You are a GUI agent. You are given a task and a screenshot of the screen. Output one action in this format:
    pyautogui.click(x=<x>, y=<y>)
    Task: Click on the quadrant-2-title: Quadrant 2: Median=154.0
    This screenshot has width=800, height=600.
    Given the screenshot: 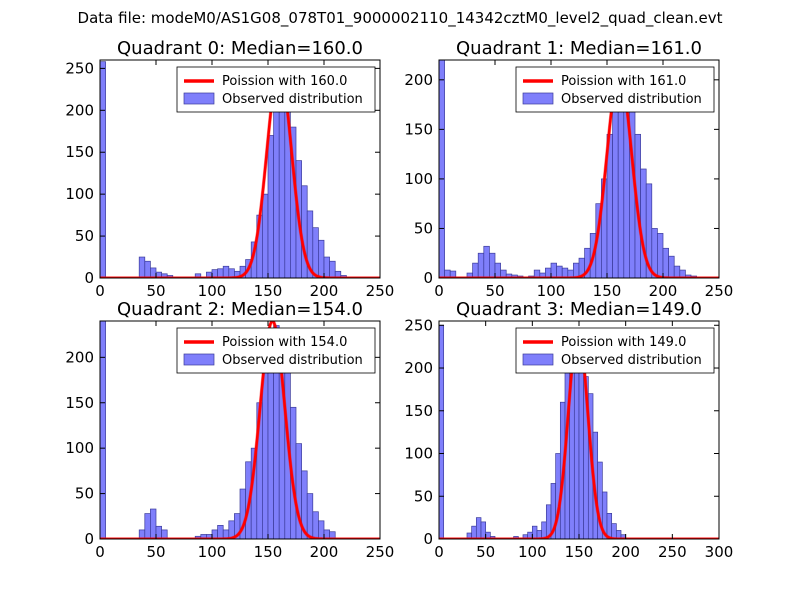 What is the action you would take?
    pyautogui.click(x=240, y=309)
    